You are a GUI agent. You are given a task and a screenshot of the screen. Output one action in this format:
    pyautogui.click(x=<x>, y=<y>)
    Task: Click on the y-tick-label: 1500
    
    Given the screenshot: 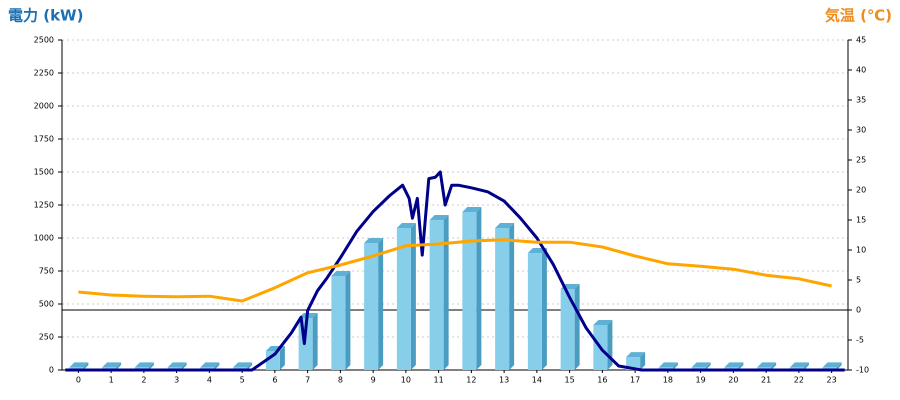 What is the action you would take?
    pyautogui.click(x=44, y=172)
    